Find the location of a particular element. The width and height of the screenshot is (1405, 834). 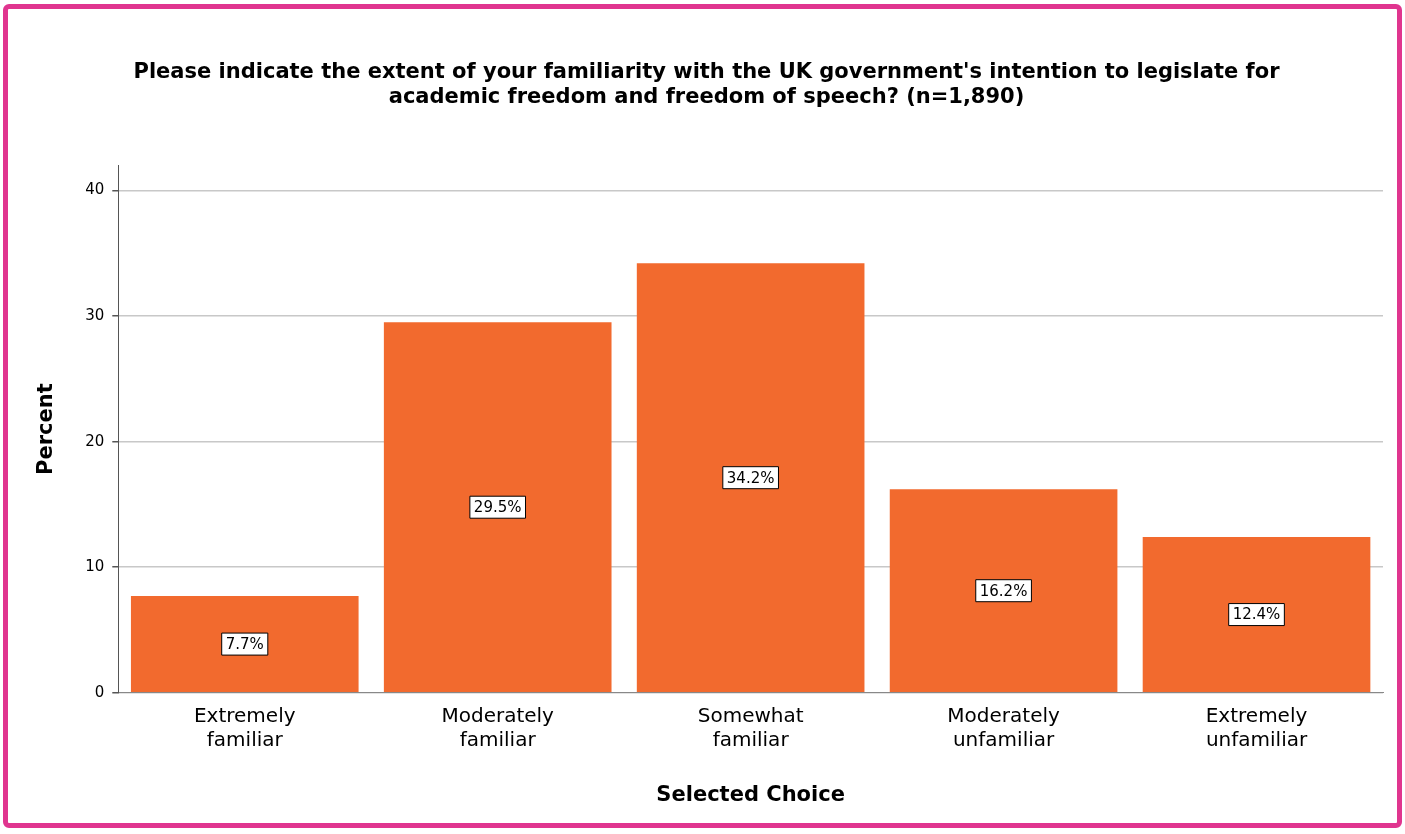

y-tick-label: 30 is located at coordinates (95, 314).